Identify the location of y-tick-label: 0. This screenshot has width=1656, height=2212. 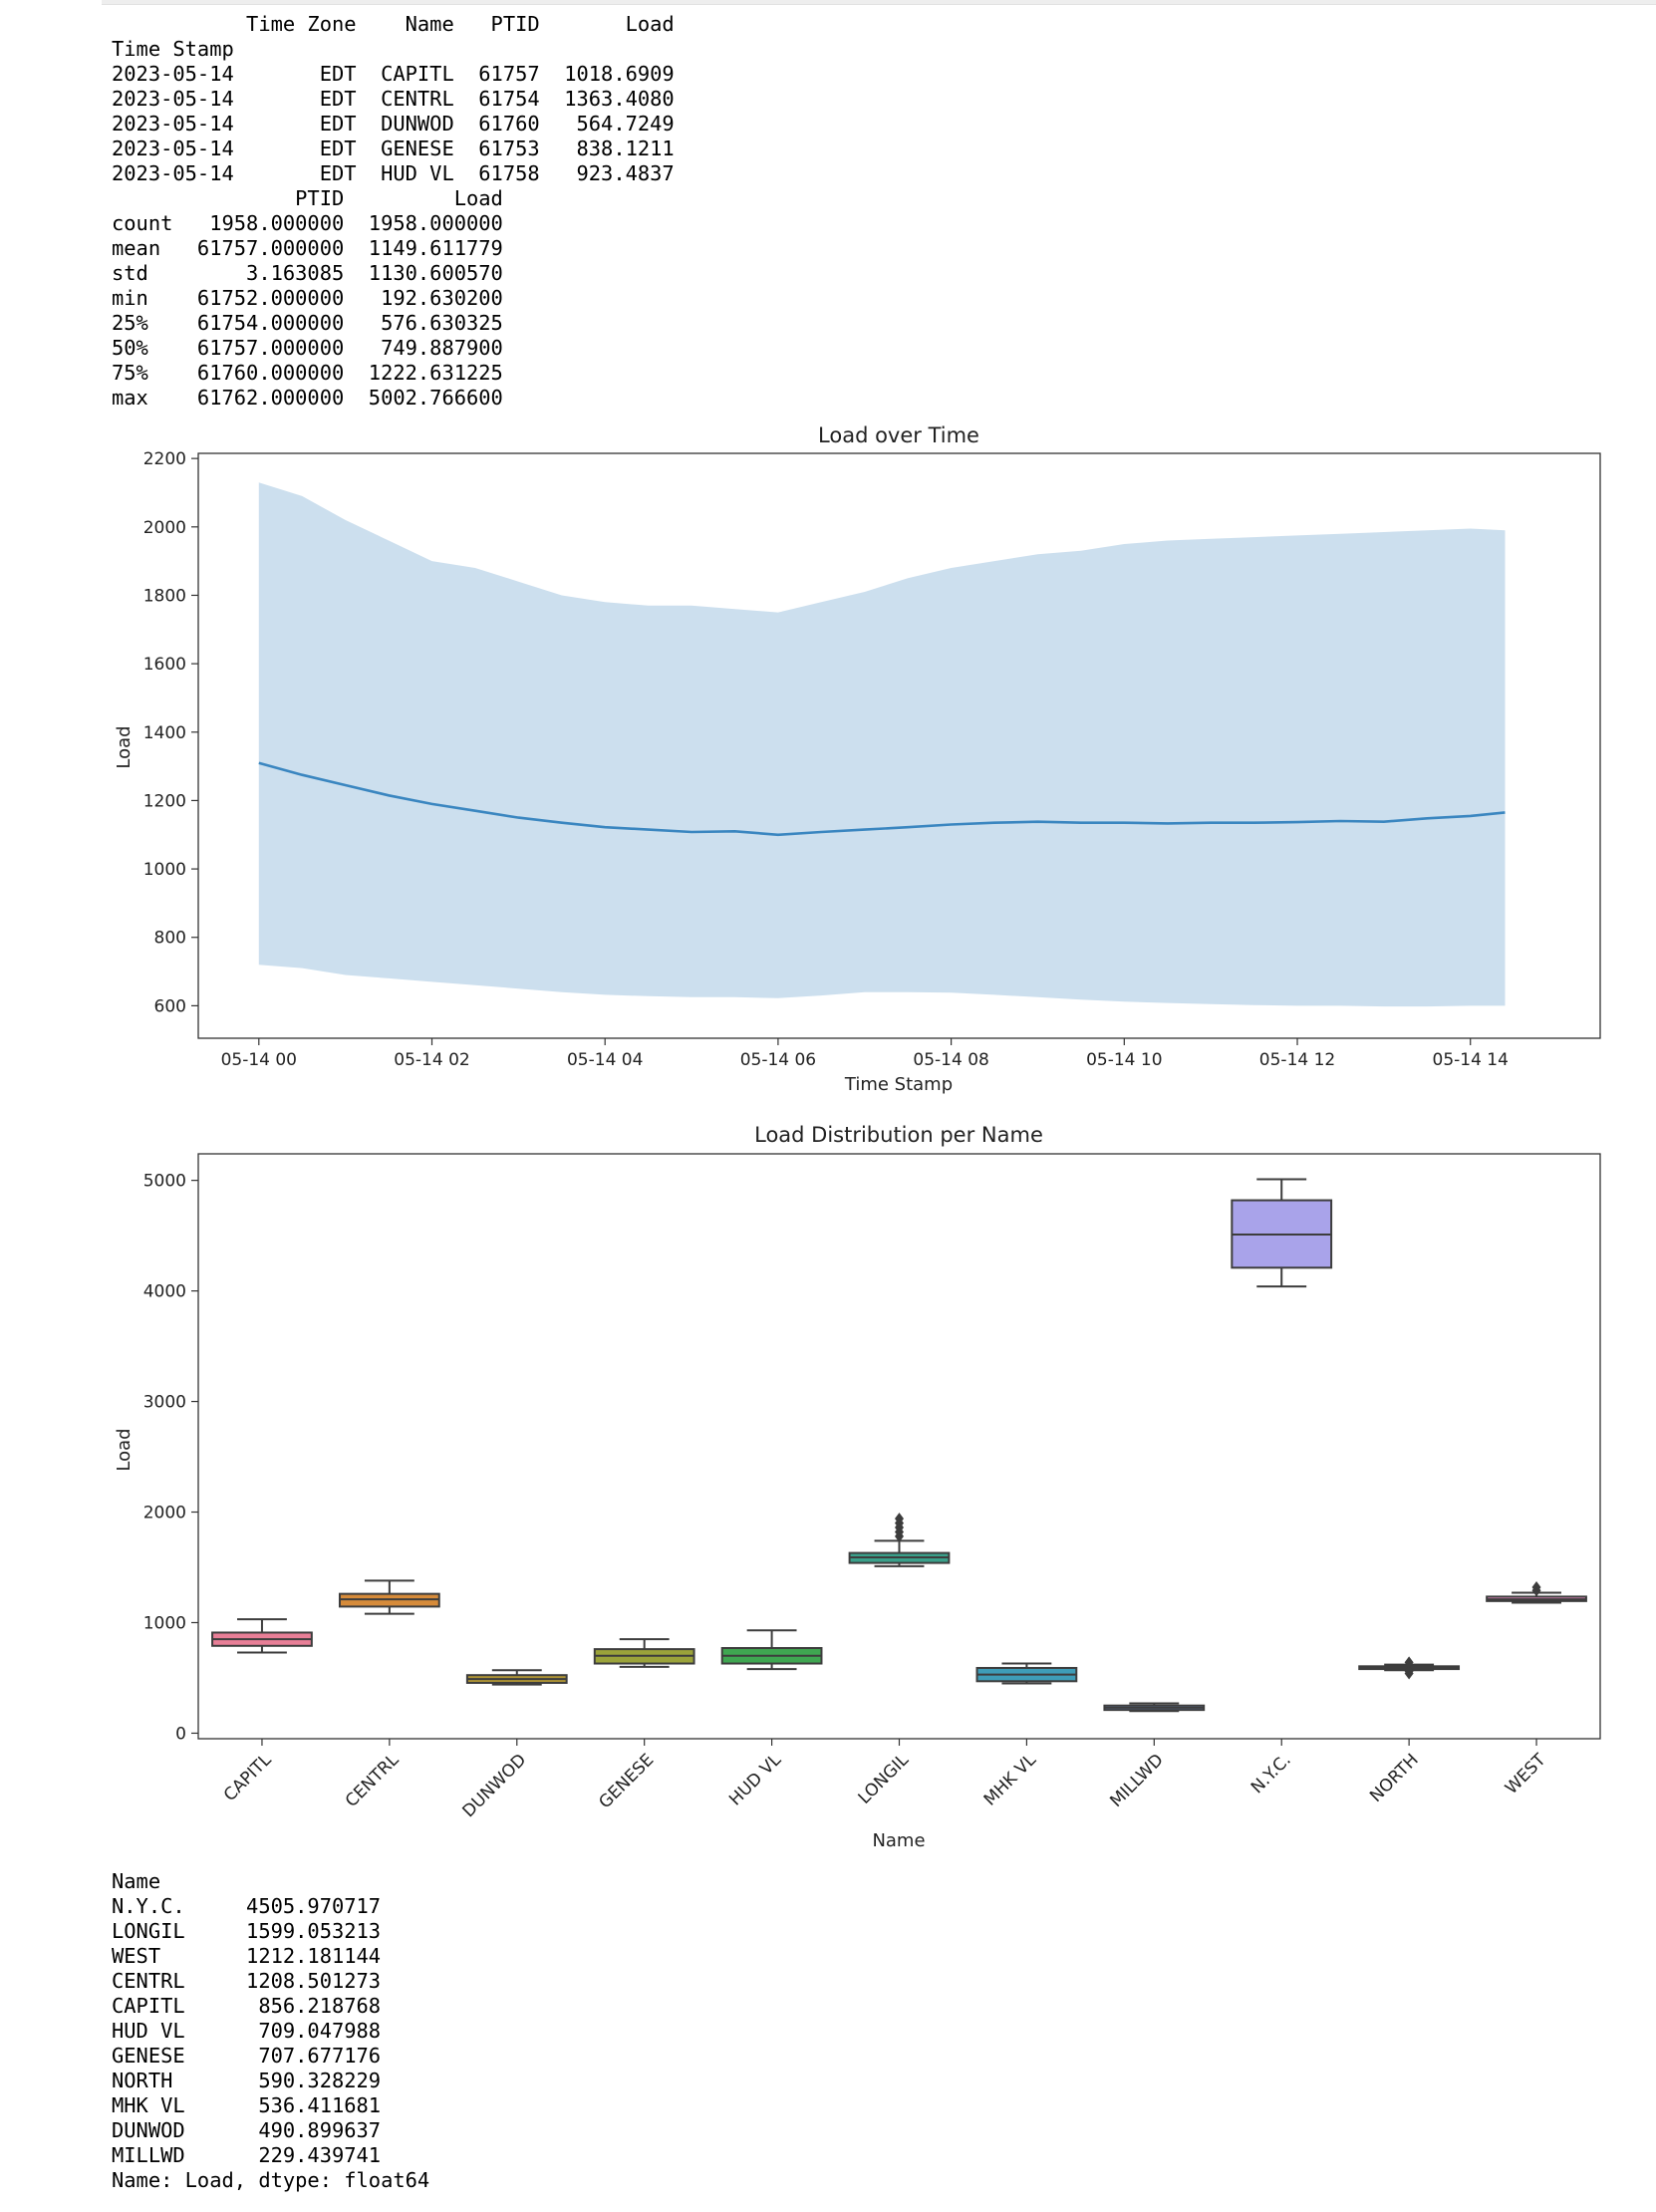
(180, 1734).